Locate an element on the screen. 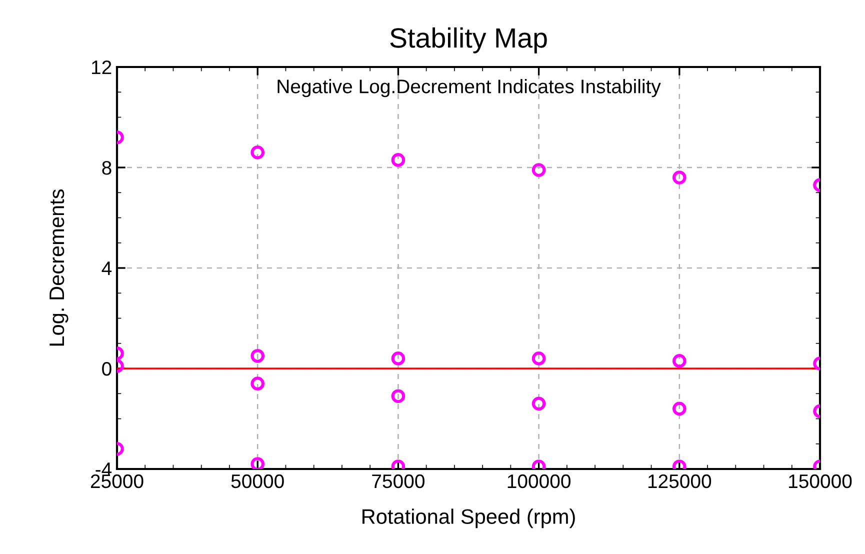 The image size is (865, 554). x-tick-label: 75000 is located at coordinates (398, 481).